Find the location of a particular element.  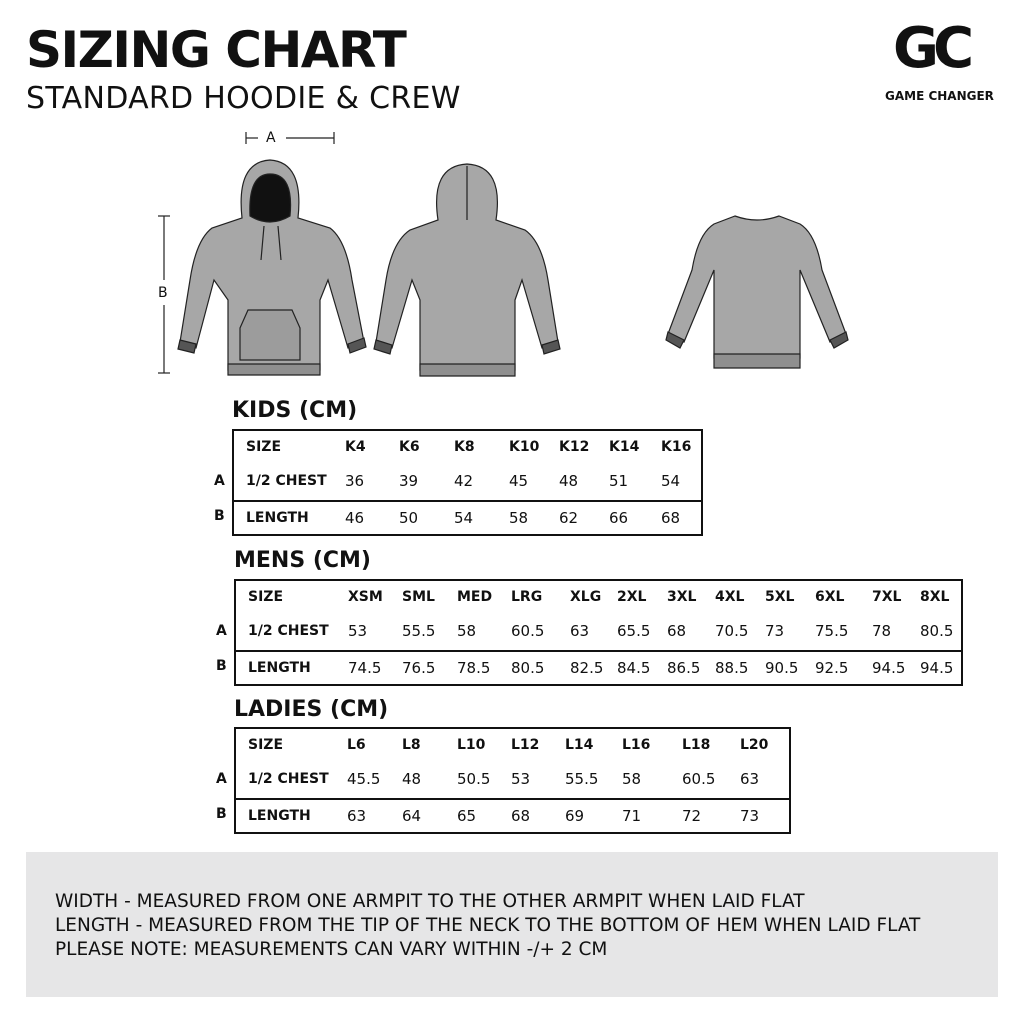

table-cell: 76.5 is located at coordinates (419, 668).